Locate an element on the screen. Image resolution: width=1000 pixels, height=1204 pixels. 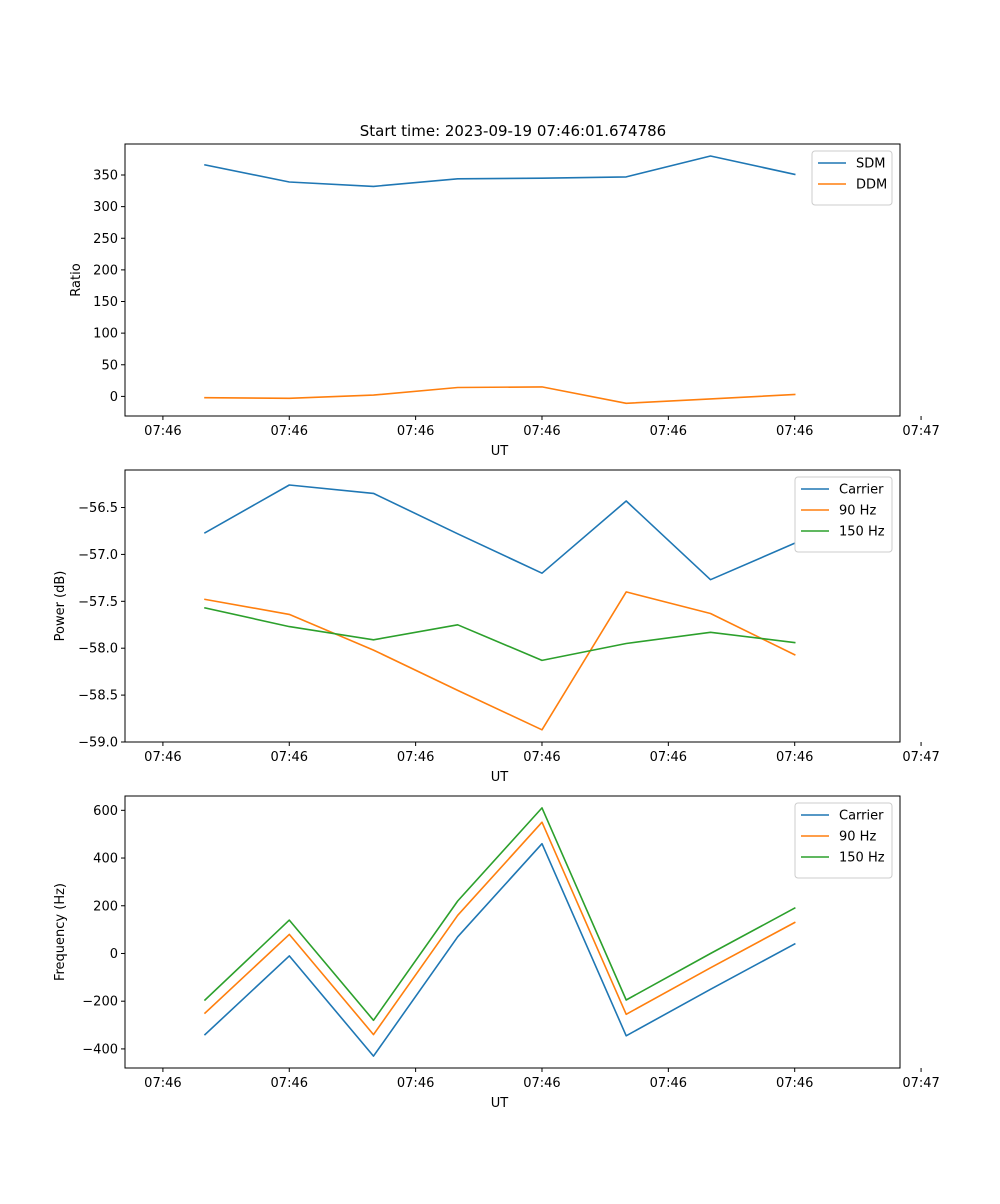
y-axis-label: Power (dB) is located at coordinates (60, 606).